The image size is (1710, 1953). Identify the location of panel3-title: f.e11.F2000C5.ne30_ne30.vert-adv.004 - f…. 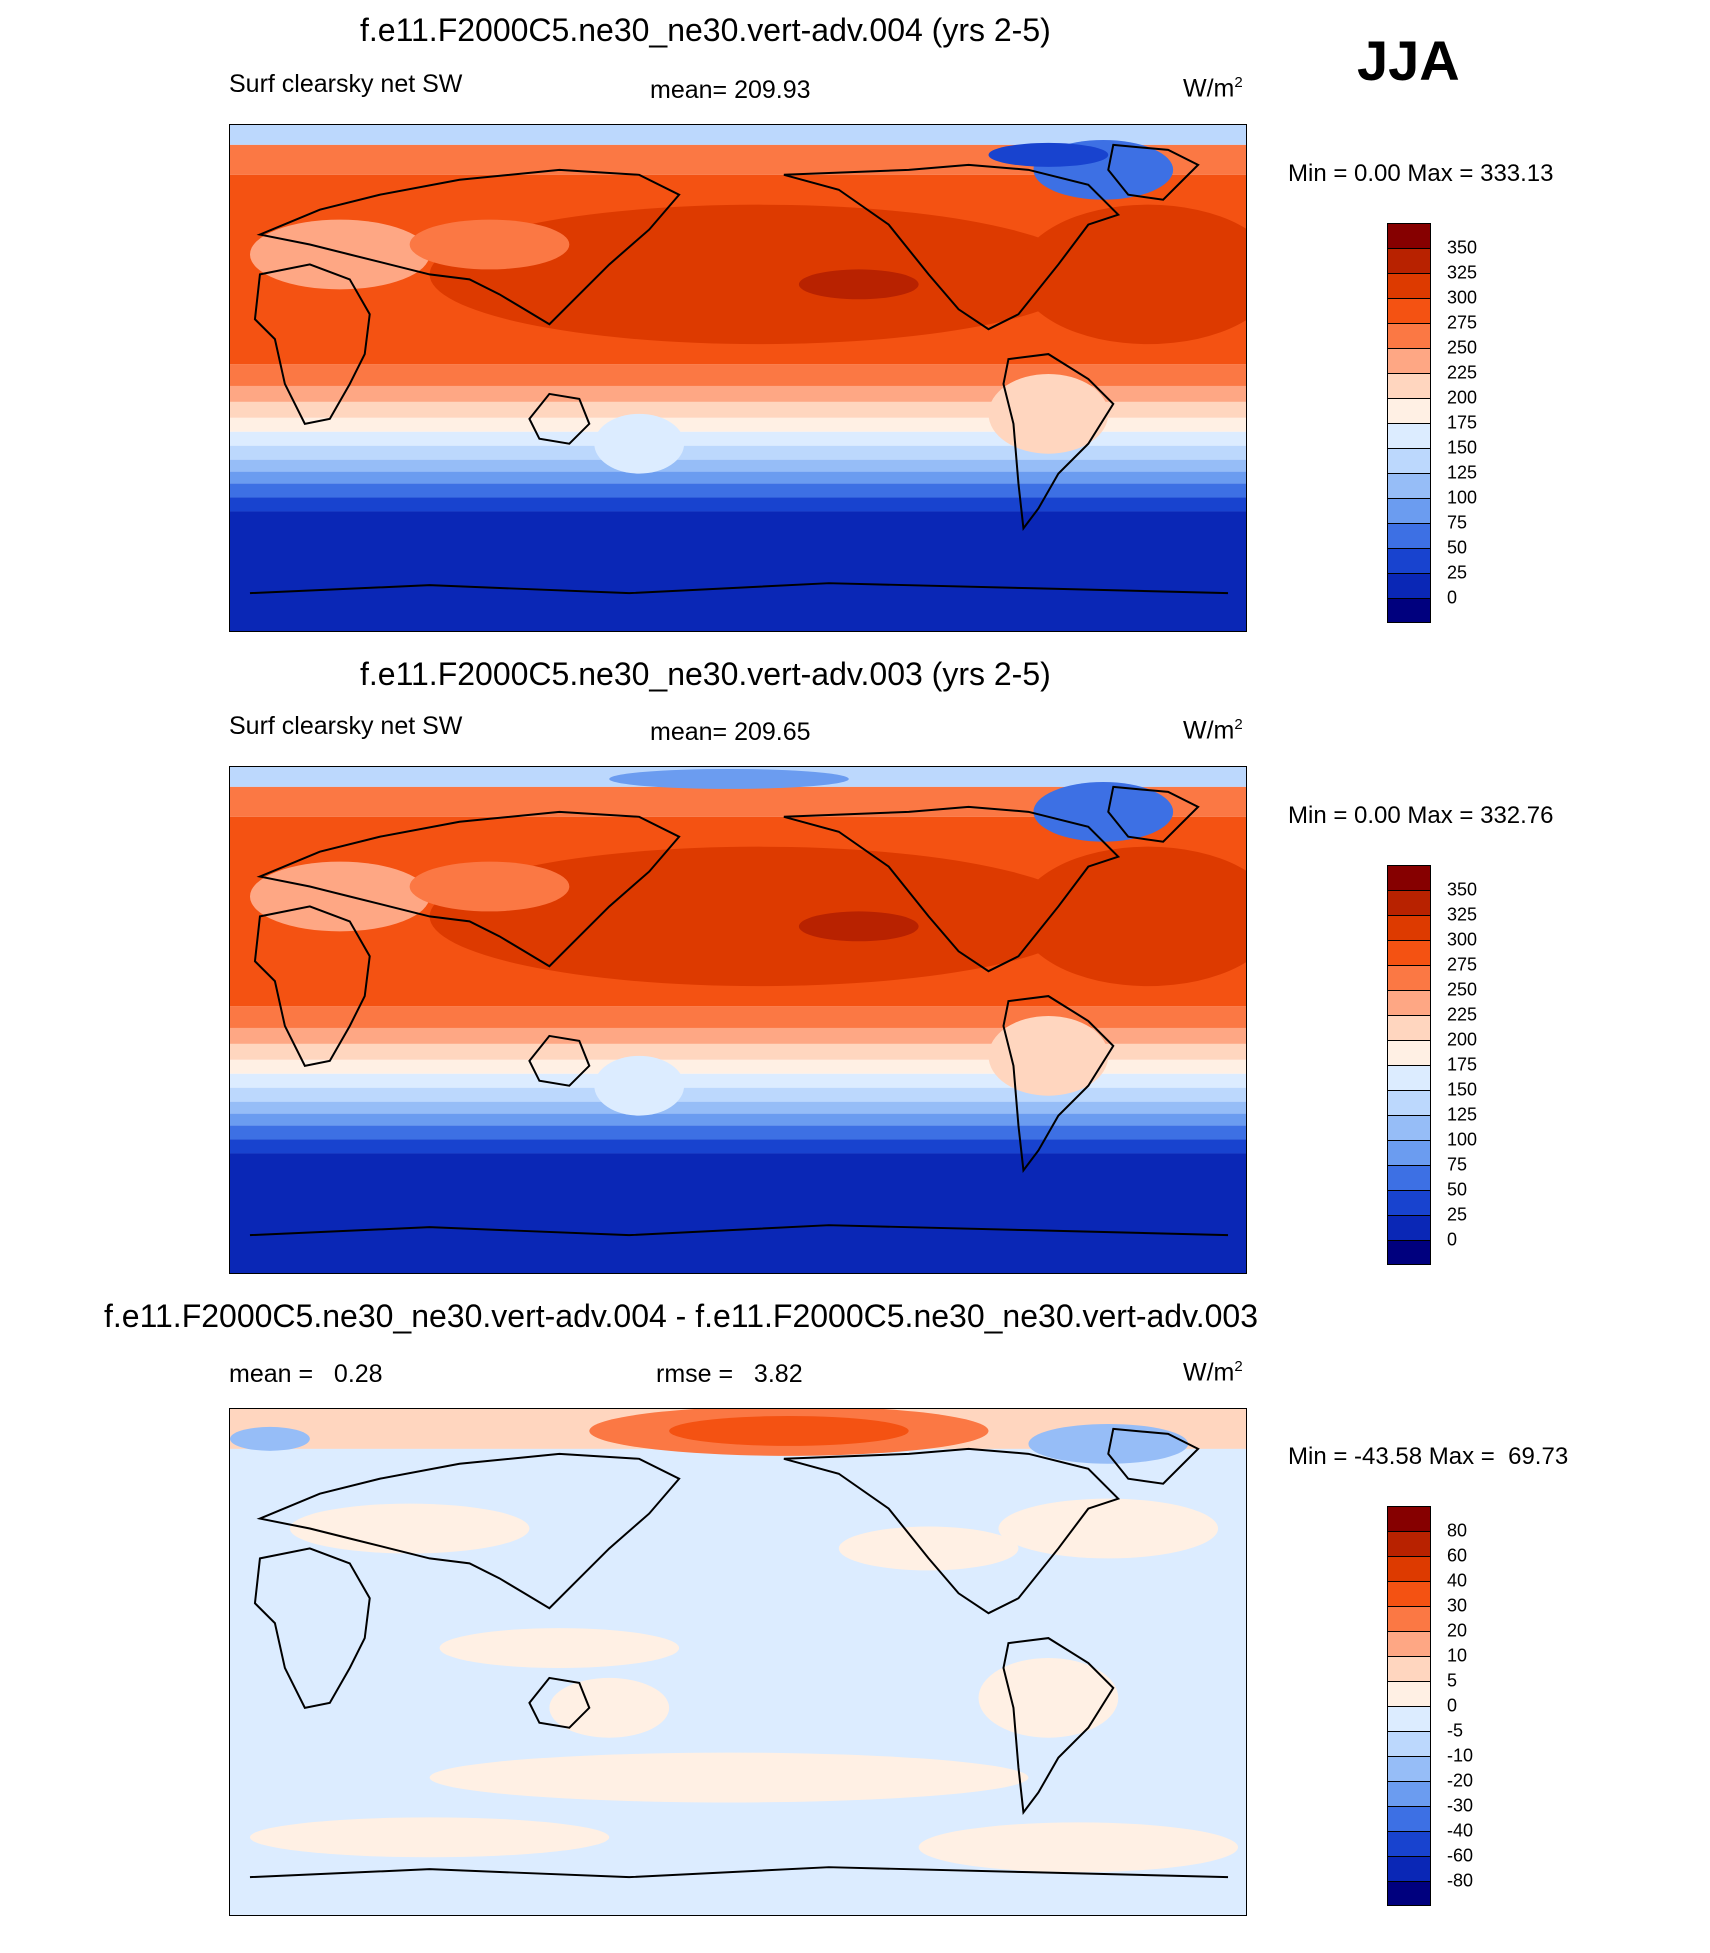
(681, 1316).